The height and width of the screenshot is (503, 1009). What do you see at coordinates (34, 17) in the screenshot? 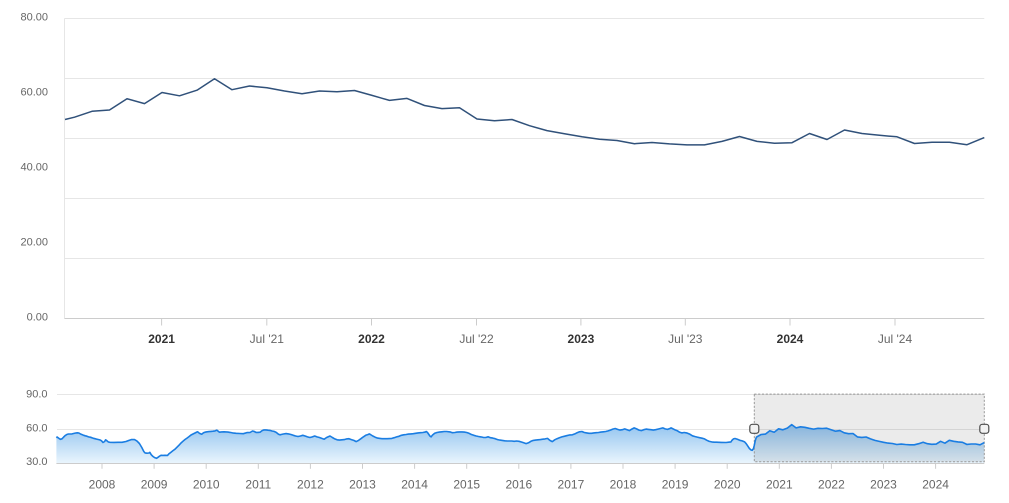
I see `svg-text: 80.00` at bounding box center [34, 17].